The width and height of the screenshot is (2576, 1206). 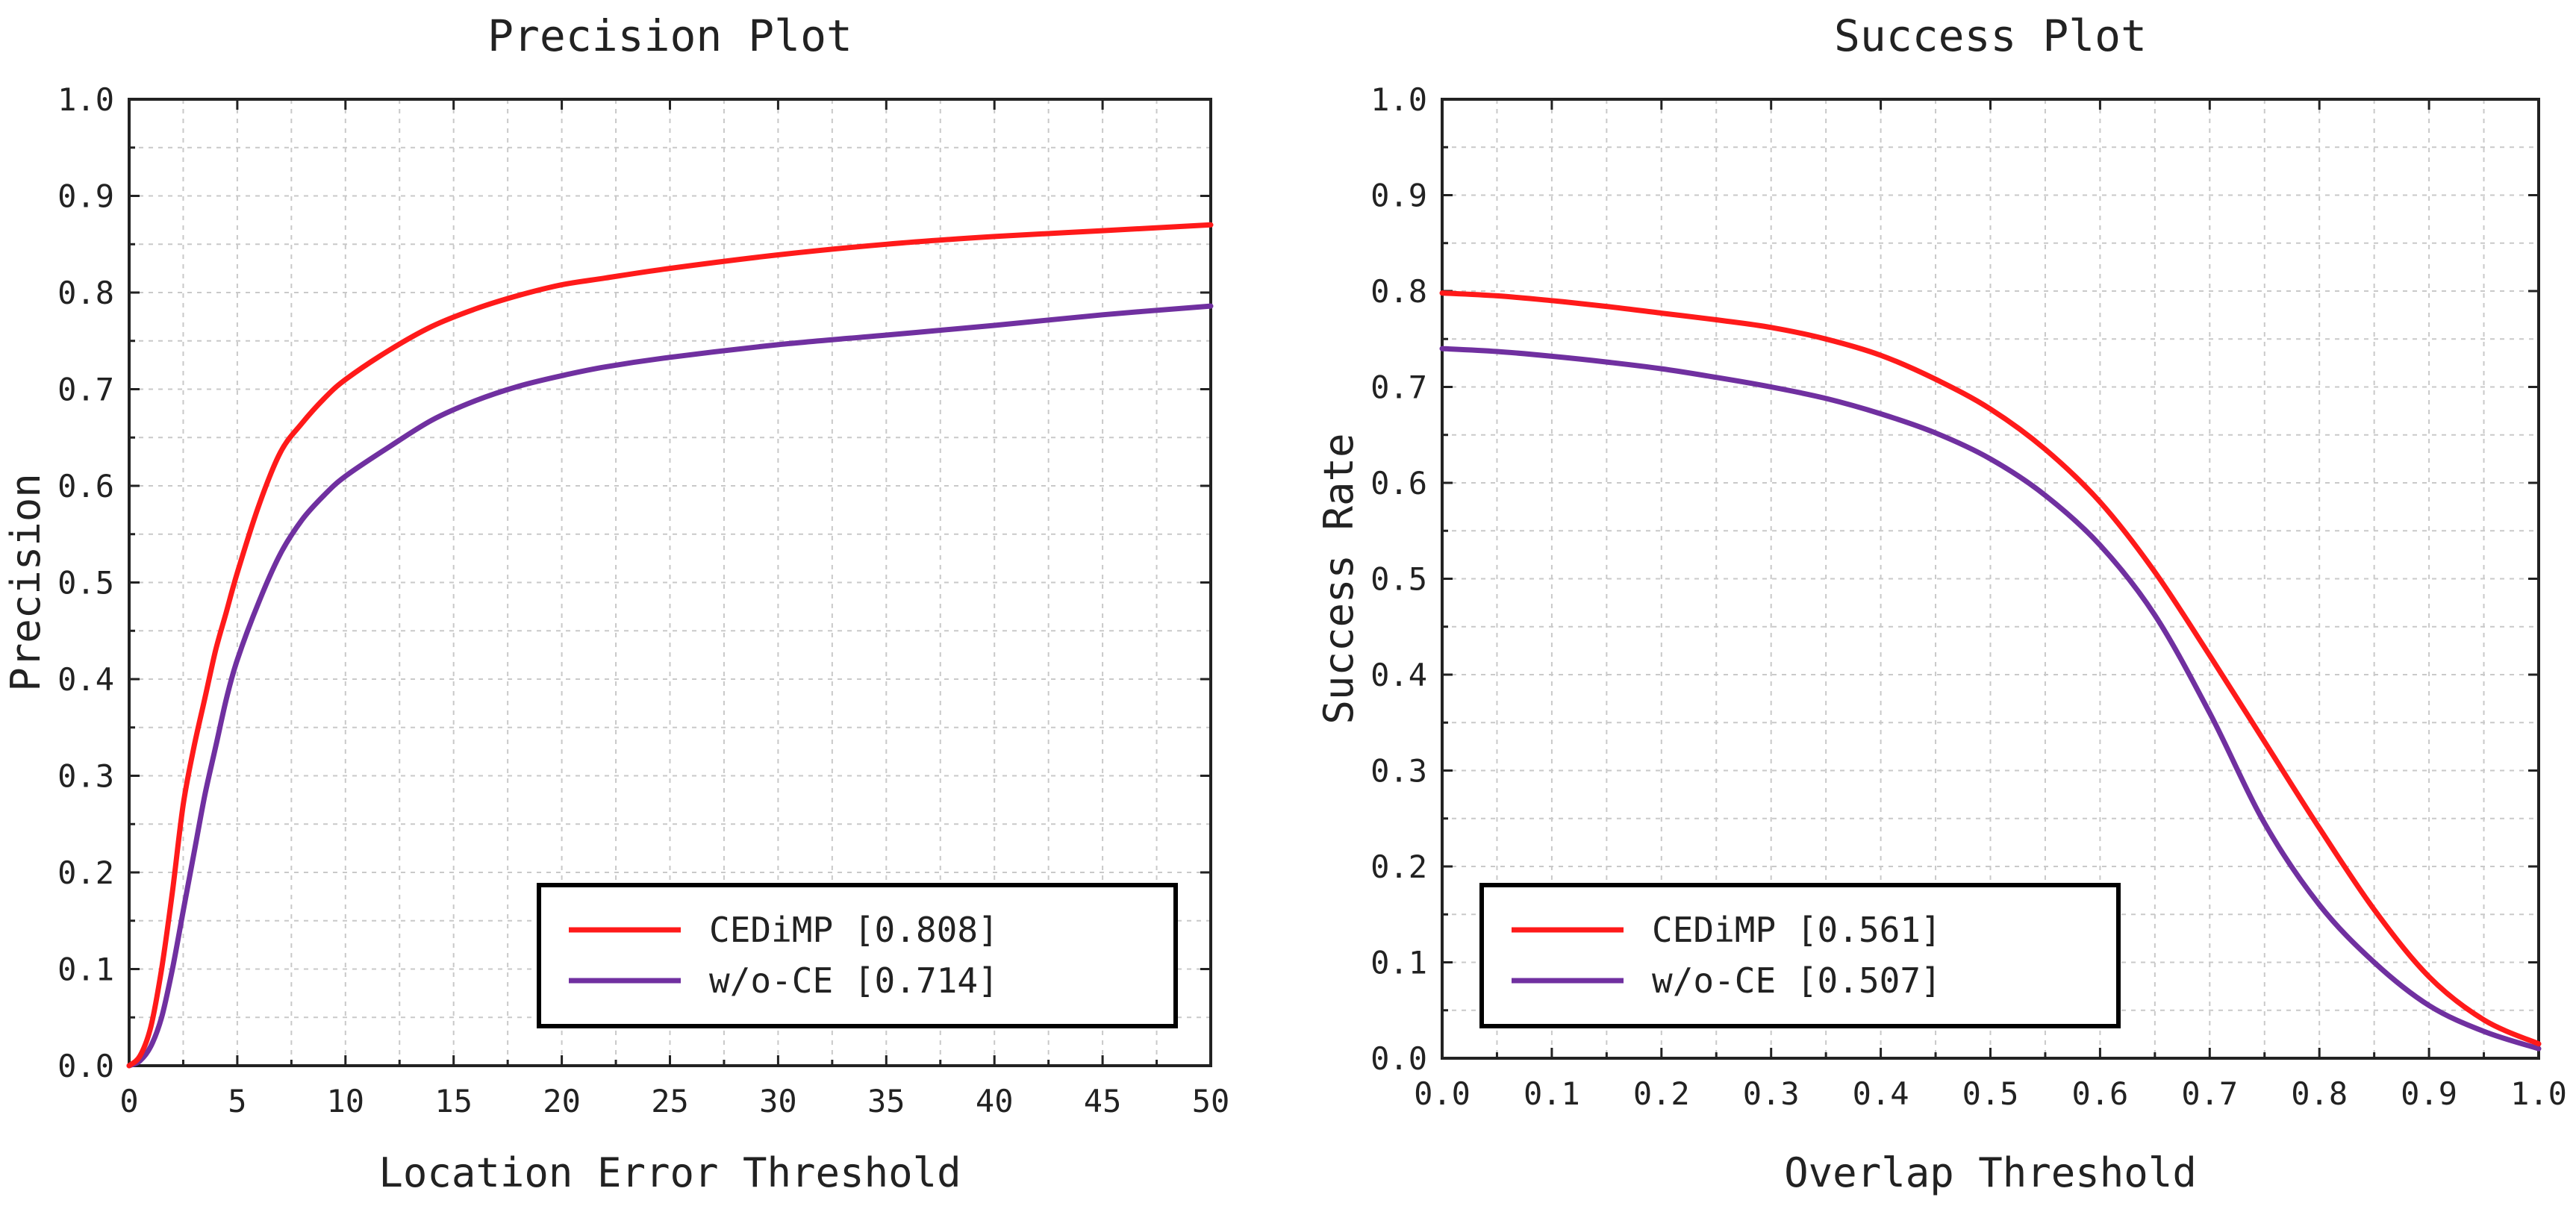 I want to click on y-axis-label: Precision, so click(x=25, y=582).